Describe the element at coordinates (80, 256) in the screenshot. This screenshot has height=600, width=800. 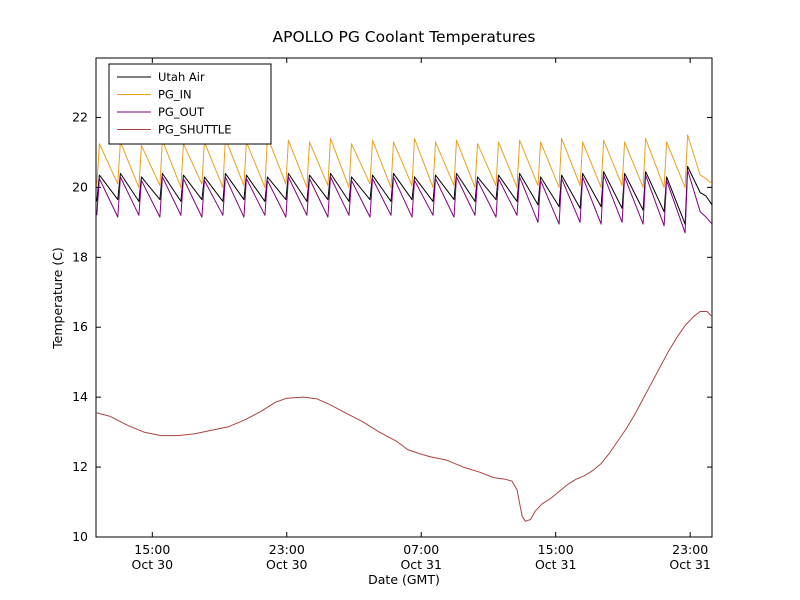
I see `y-tick-label: 18` at that location.